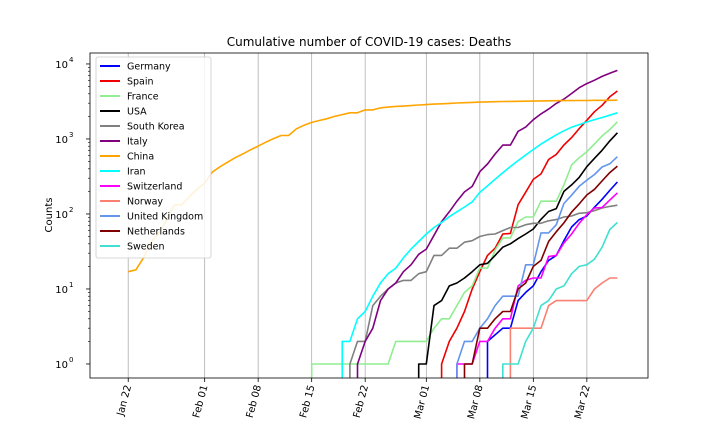  I want to click on x-tick-label: Feb 08, so click(254, 401).